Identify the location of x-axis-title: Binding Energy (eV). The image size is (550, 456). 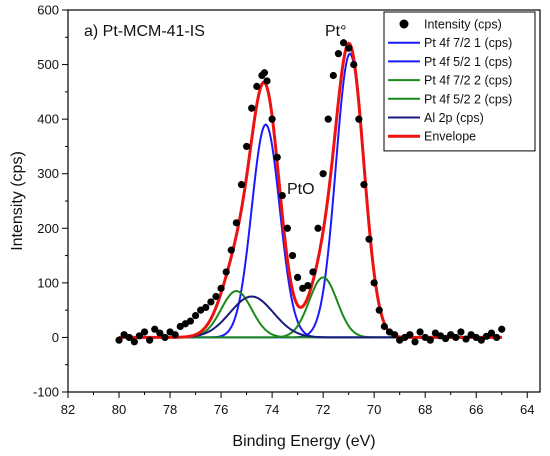
(303, 441).